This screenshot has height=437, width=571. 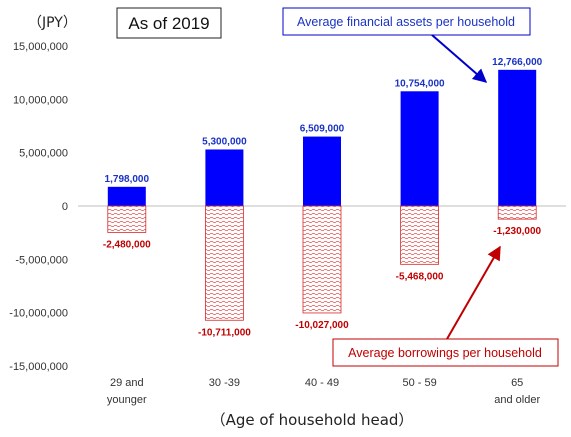 What do you see at coordinates (420, 83) in the screenshot?
I see `assets-value-label: 10,754,000` at bounding box center [420, 83].